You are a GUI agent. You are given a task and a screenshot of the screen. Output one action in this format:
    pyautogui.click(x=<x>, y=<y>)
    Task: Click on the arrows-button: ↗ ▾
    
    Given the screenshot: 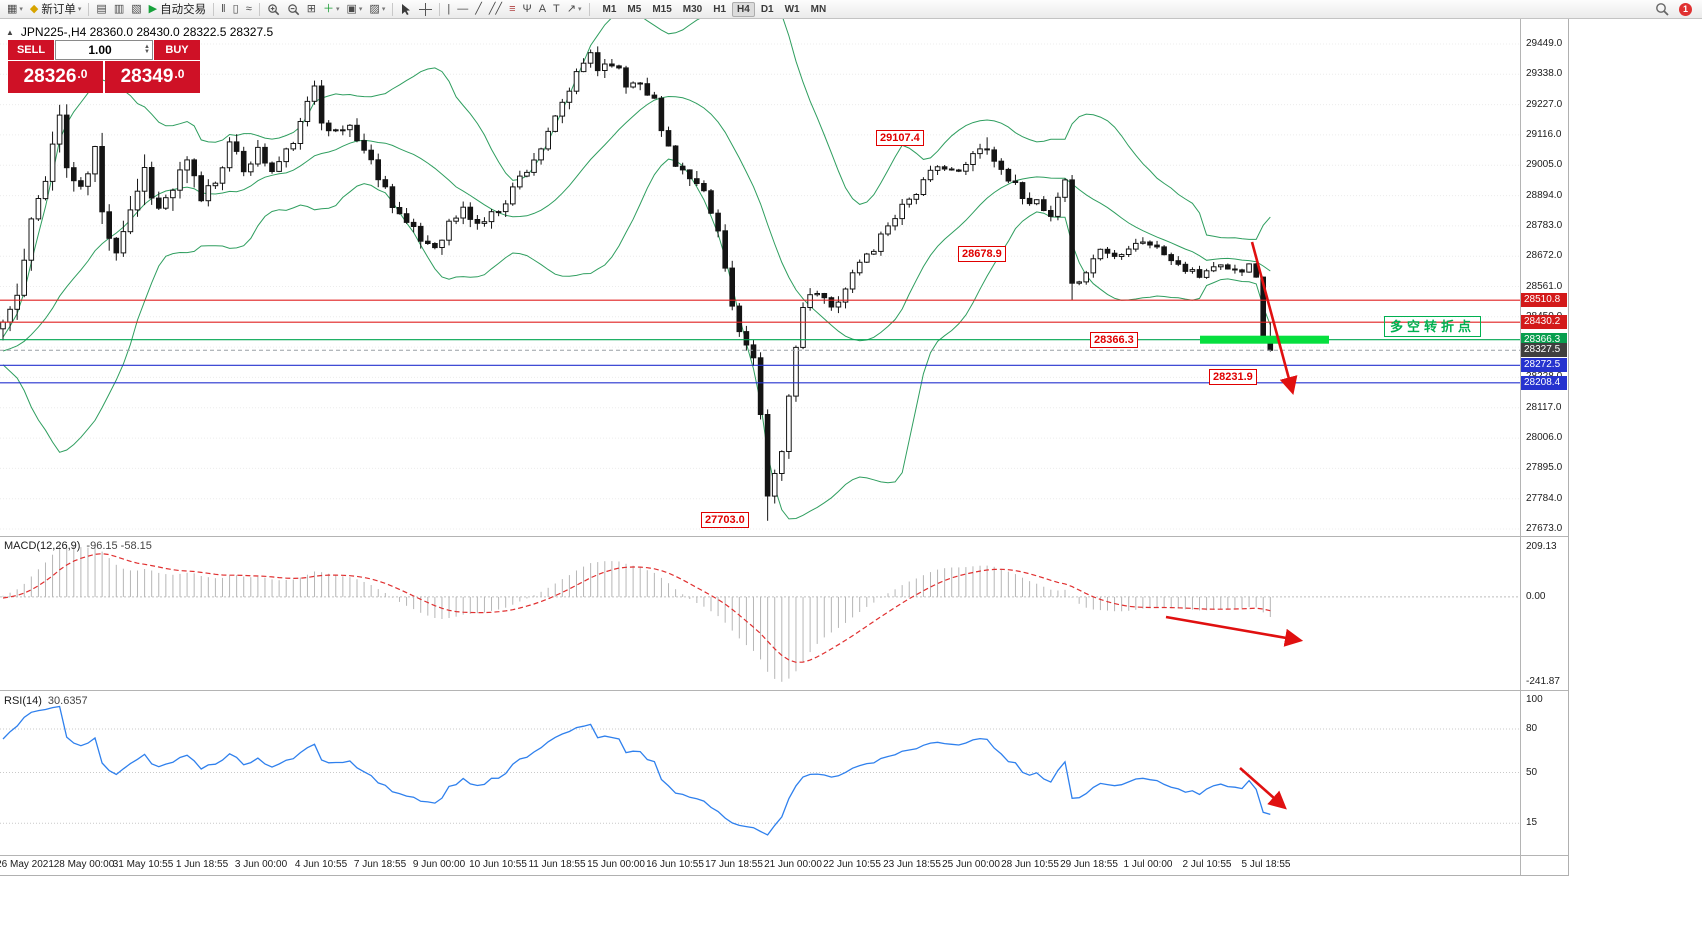 What is the action you would take?
    pyautogui.click(x=574, y=9)
    